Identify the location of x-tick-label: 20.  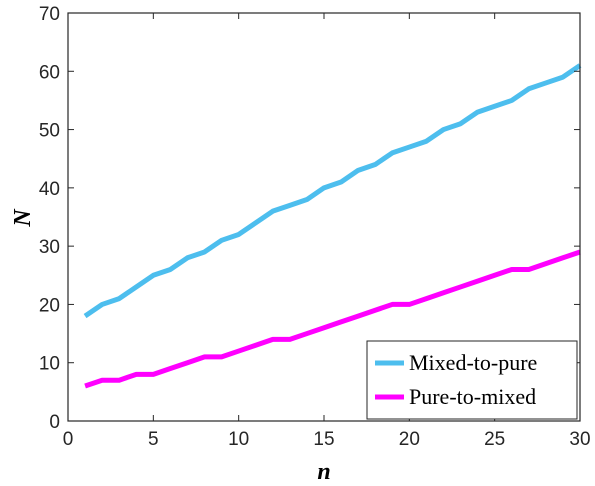
(409, 439).